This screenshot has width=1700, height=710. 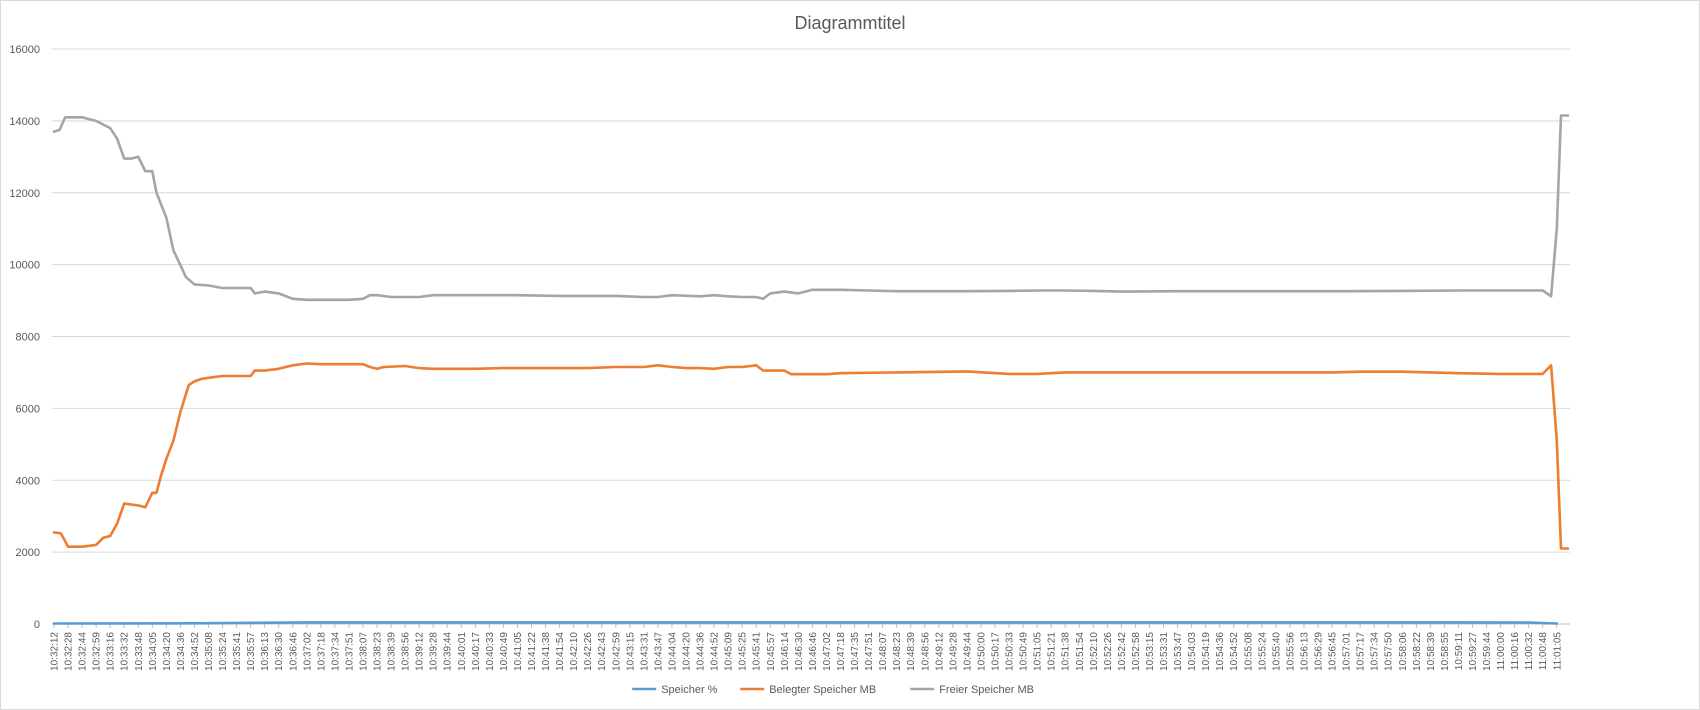 I want to click on x-tick-label: 10:32:28, so click(x=69, y=651).